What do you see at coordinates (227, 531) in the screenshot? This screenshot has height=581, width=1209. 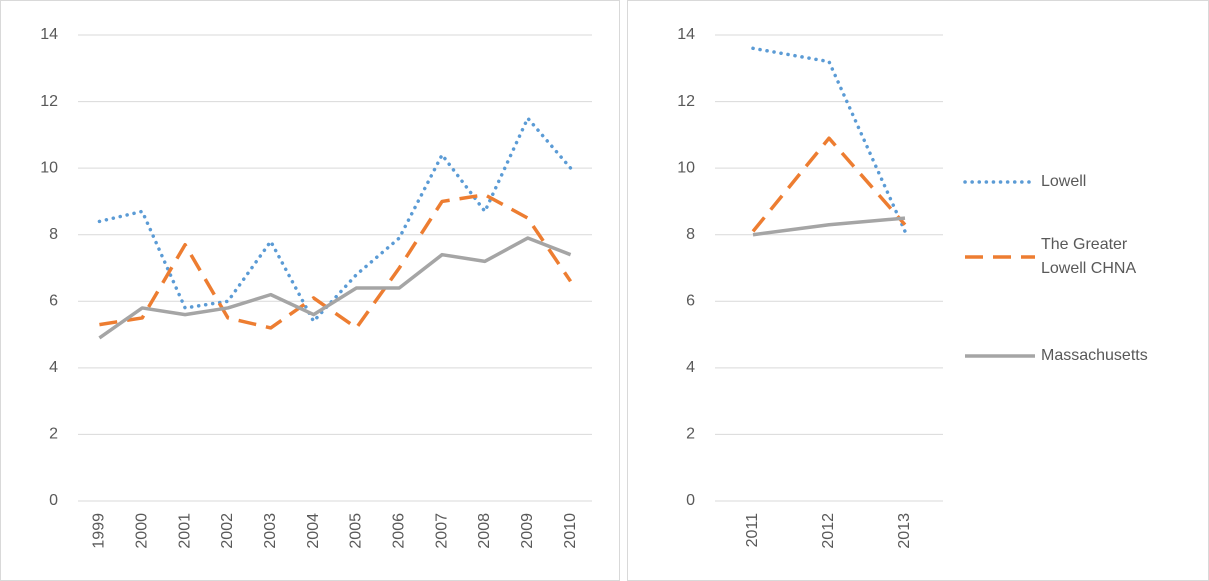 I see `x-tick-label: 2002` at bounding box center [227, 531].